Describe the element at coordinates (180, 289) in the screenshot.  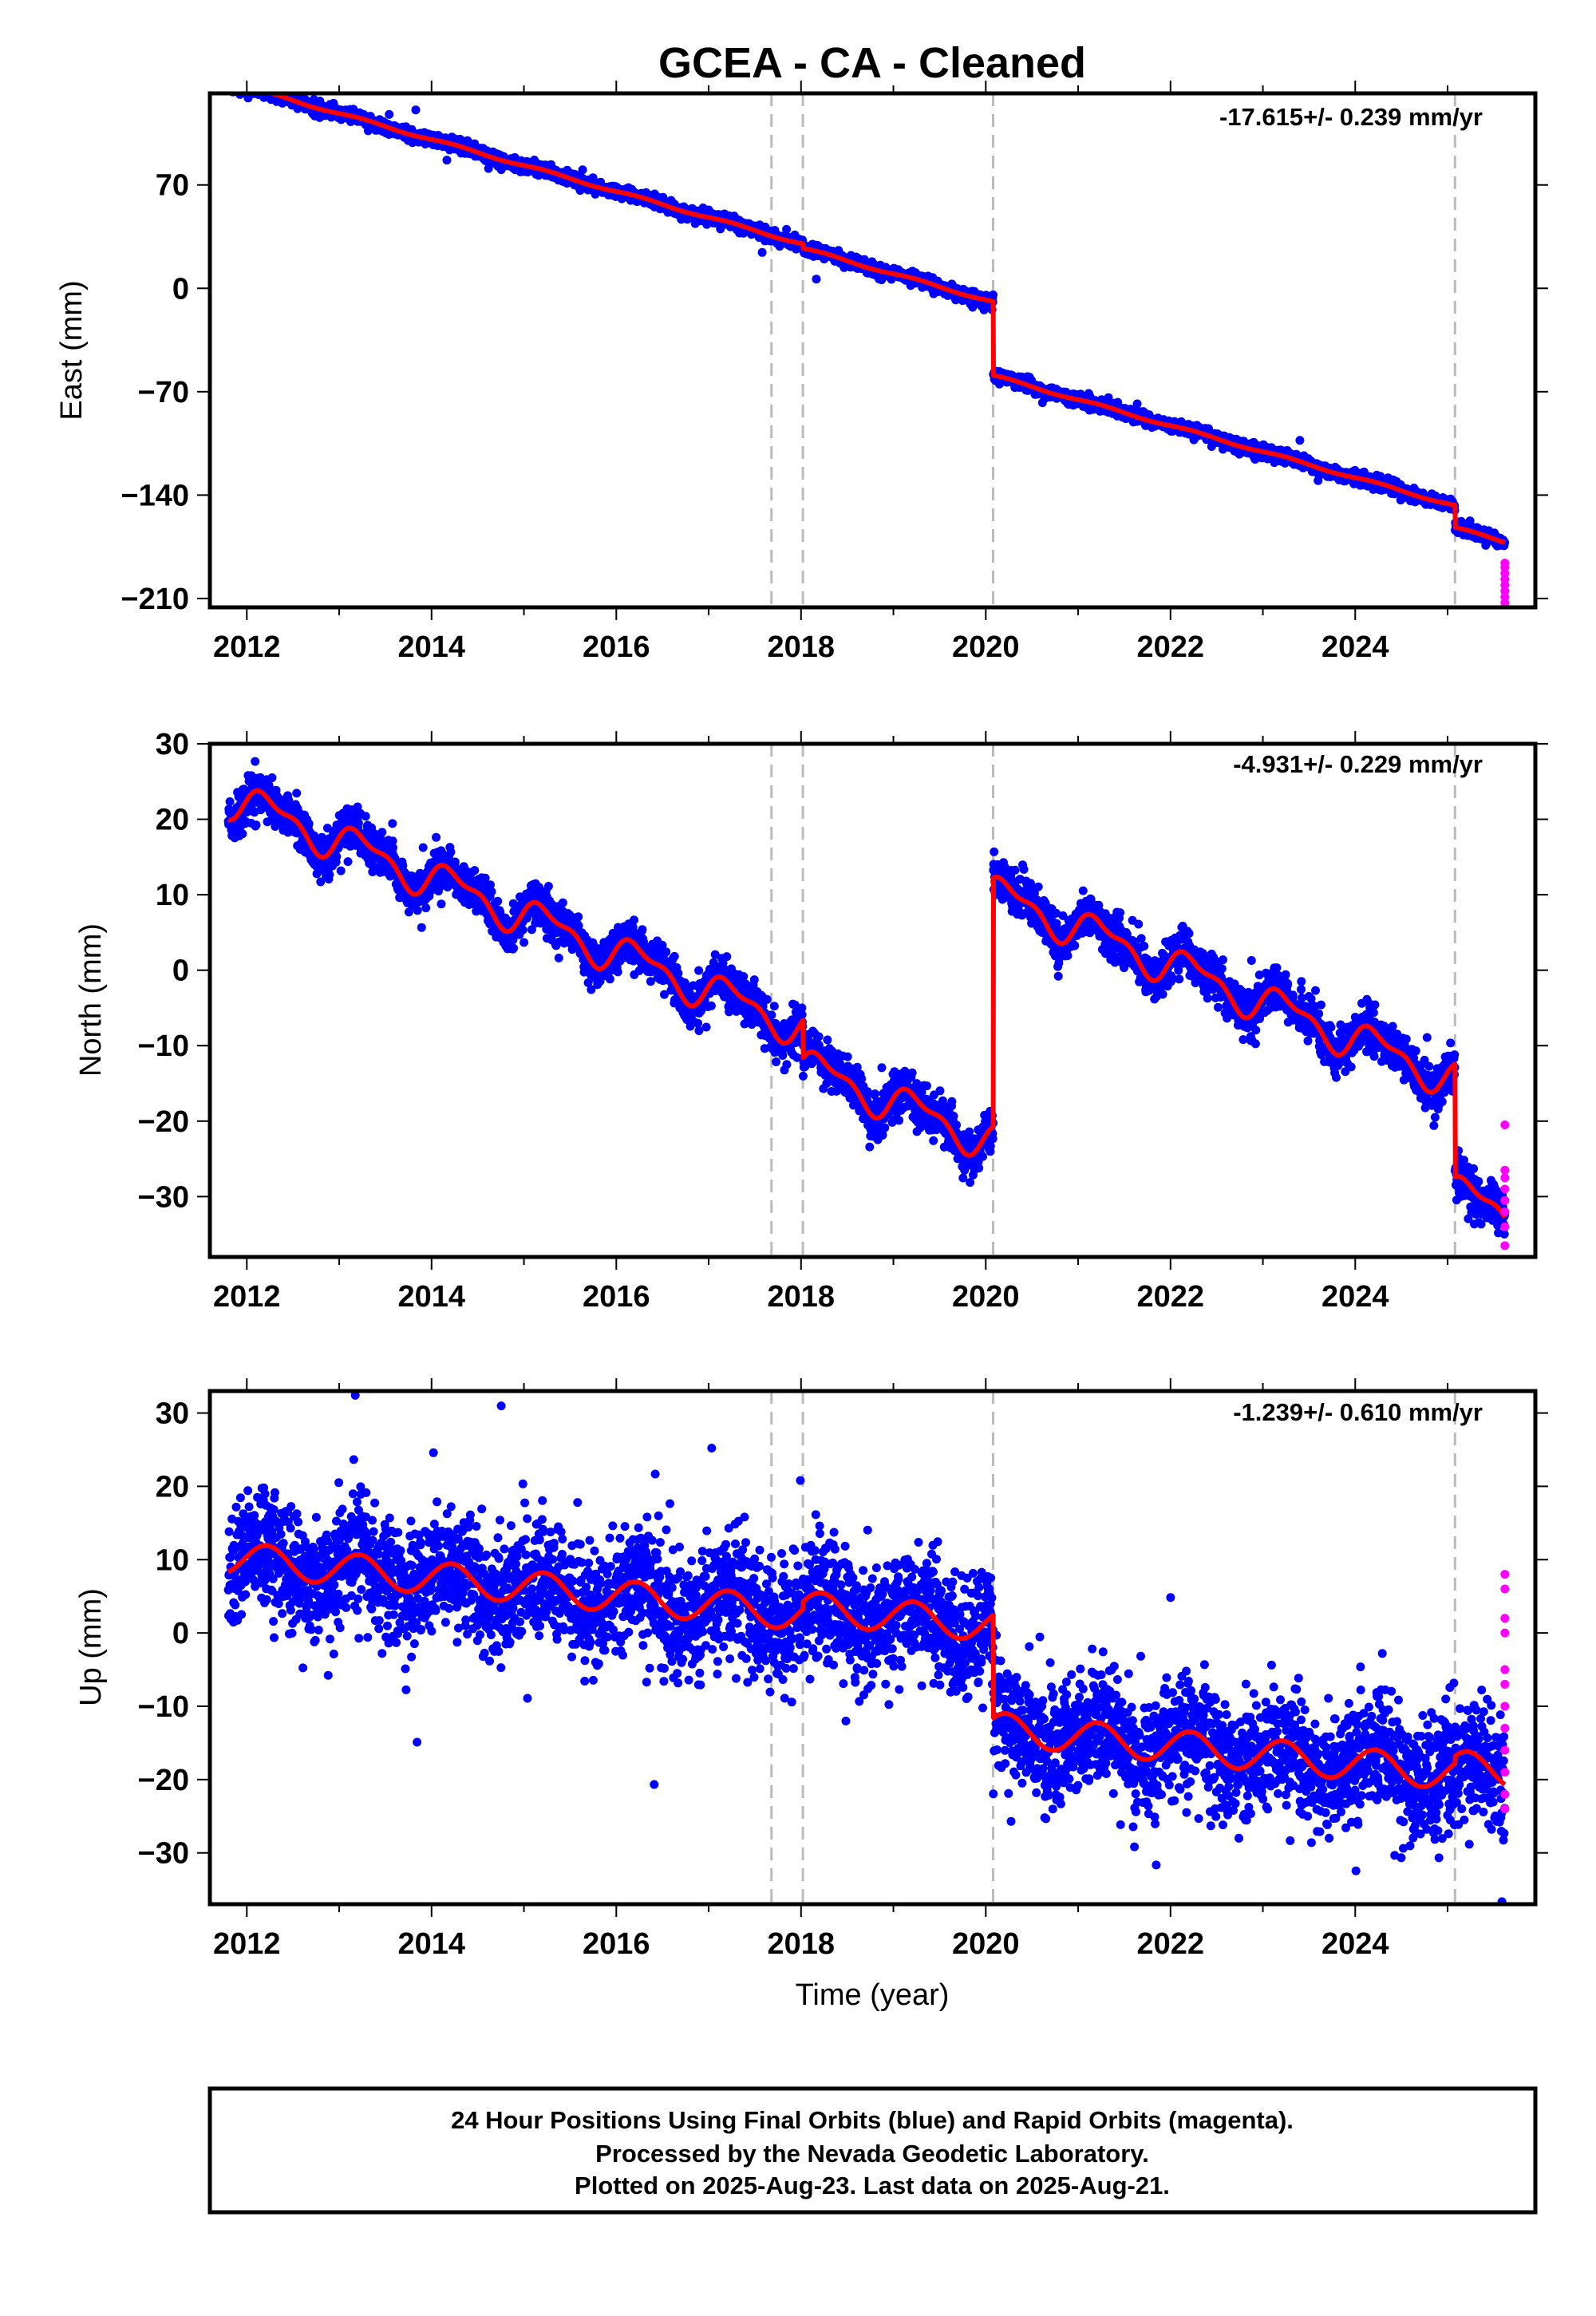
I see `east-y-tick-label: 0` at that location.